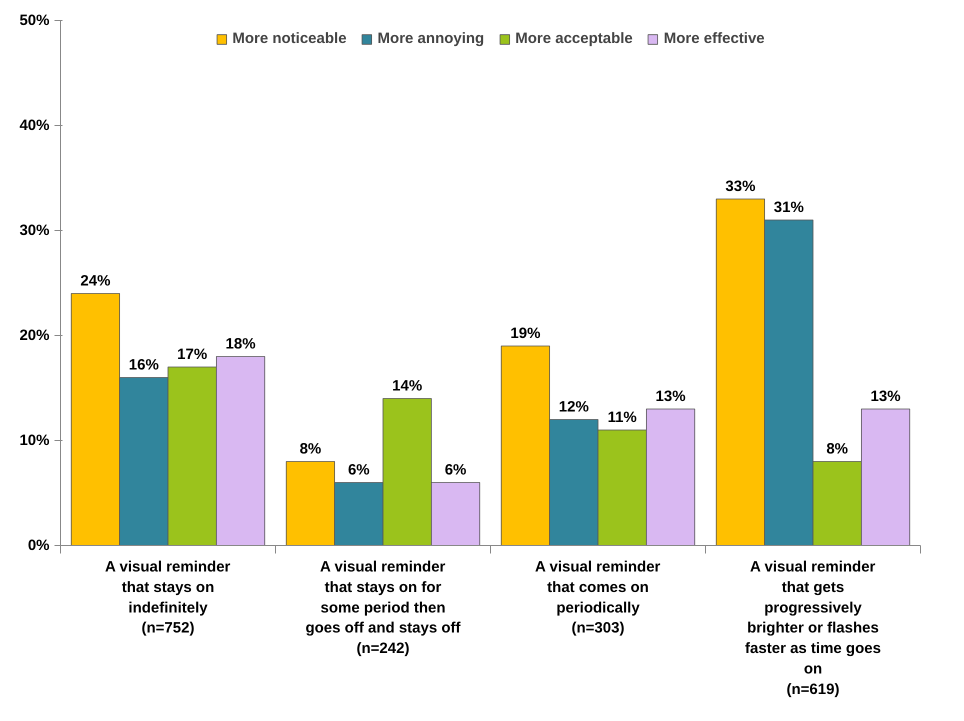 Image resolution: width=964 pixels, height=721 pixels. Describe the element at coordinates (714, 38) in the screenshot. I see `legend-label: More effective` at that location.